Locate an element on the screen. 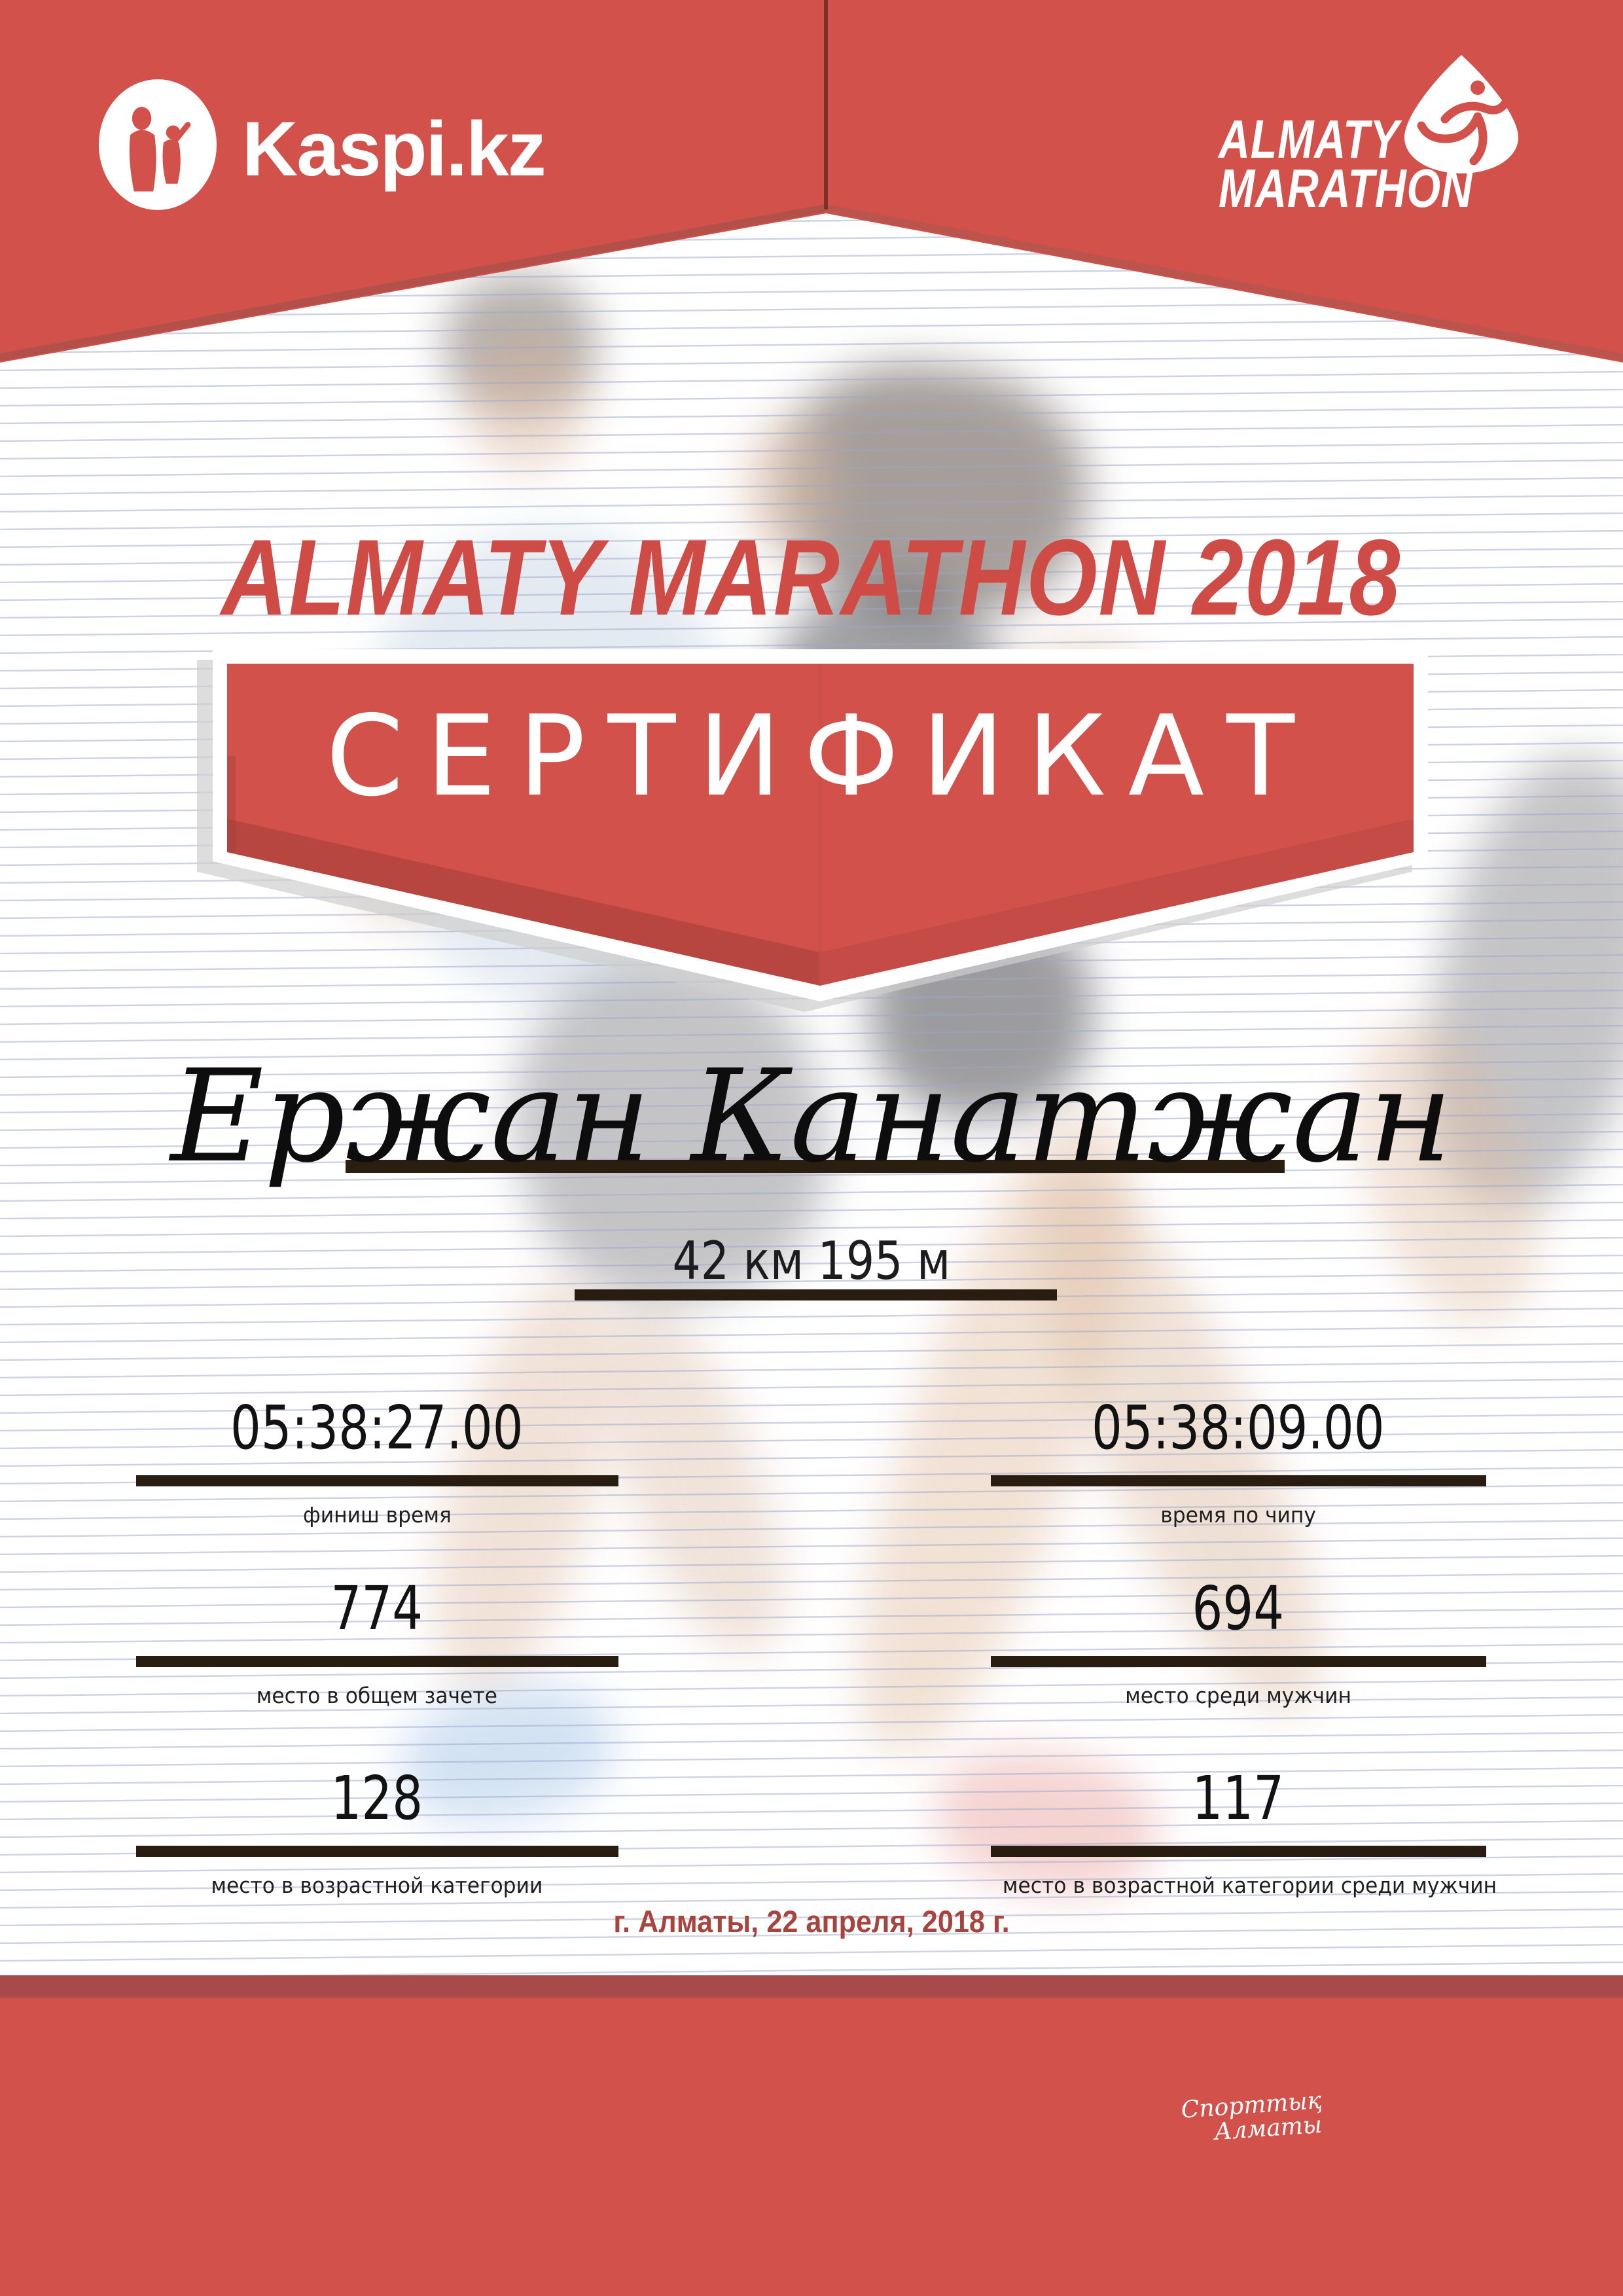 The width and height of the screenshot is (1623, 2296). kaspi-figures-icon is located at coordinates (157, 144).